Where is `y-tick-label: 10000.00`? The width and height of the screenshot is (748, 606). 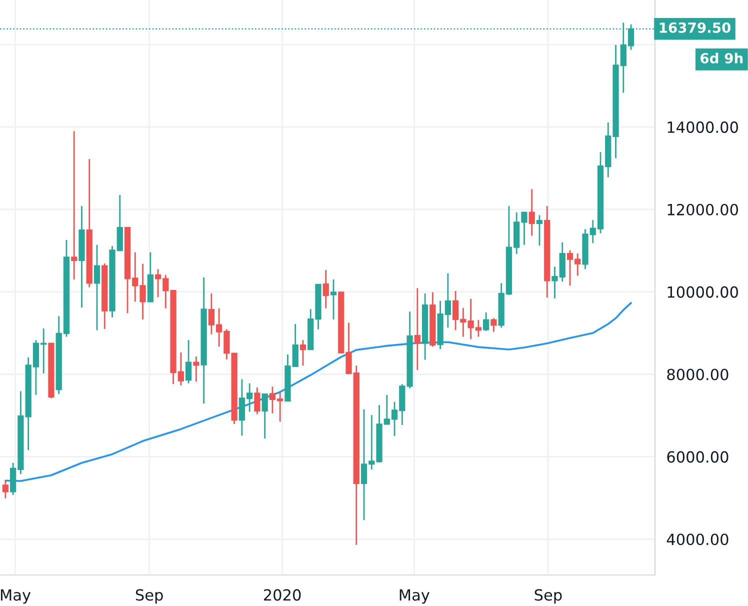
y-tick-label: 10000.00 is located at coordinates (703, 292).